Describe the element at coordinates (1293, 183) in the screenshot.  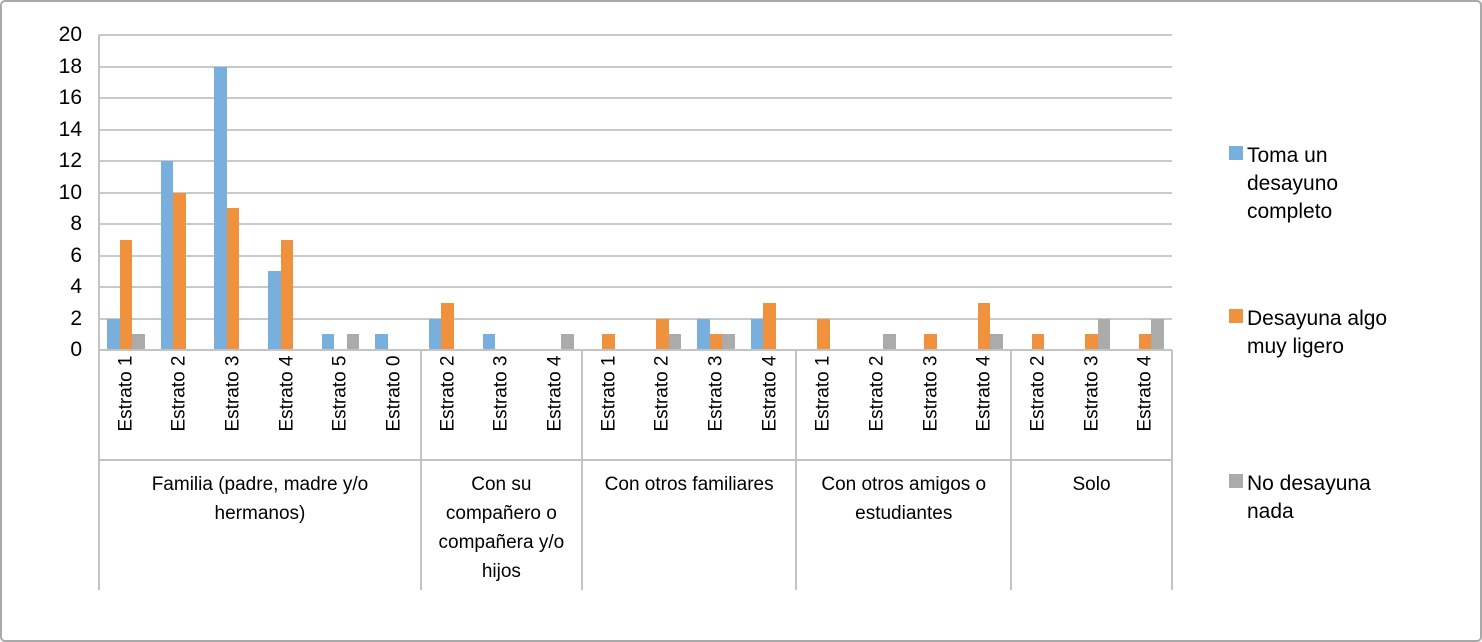
I see `legend-label: Toma un desayuno completo` at that location.